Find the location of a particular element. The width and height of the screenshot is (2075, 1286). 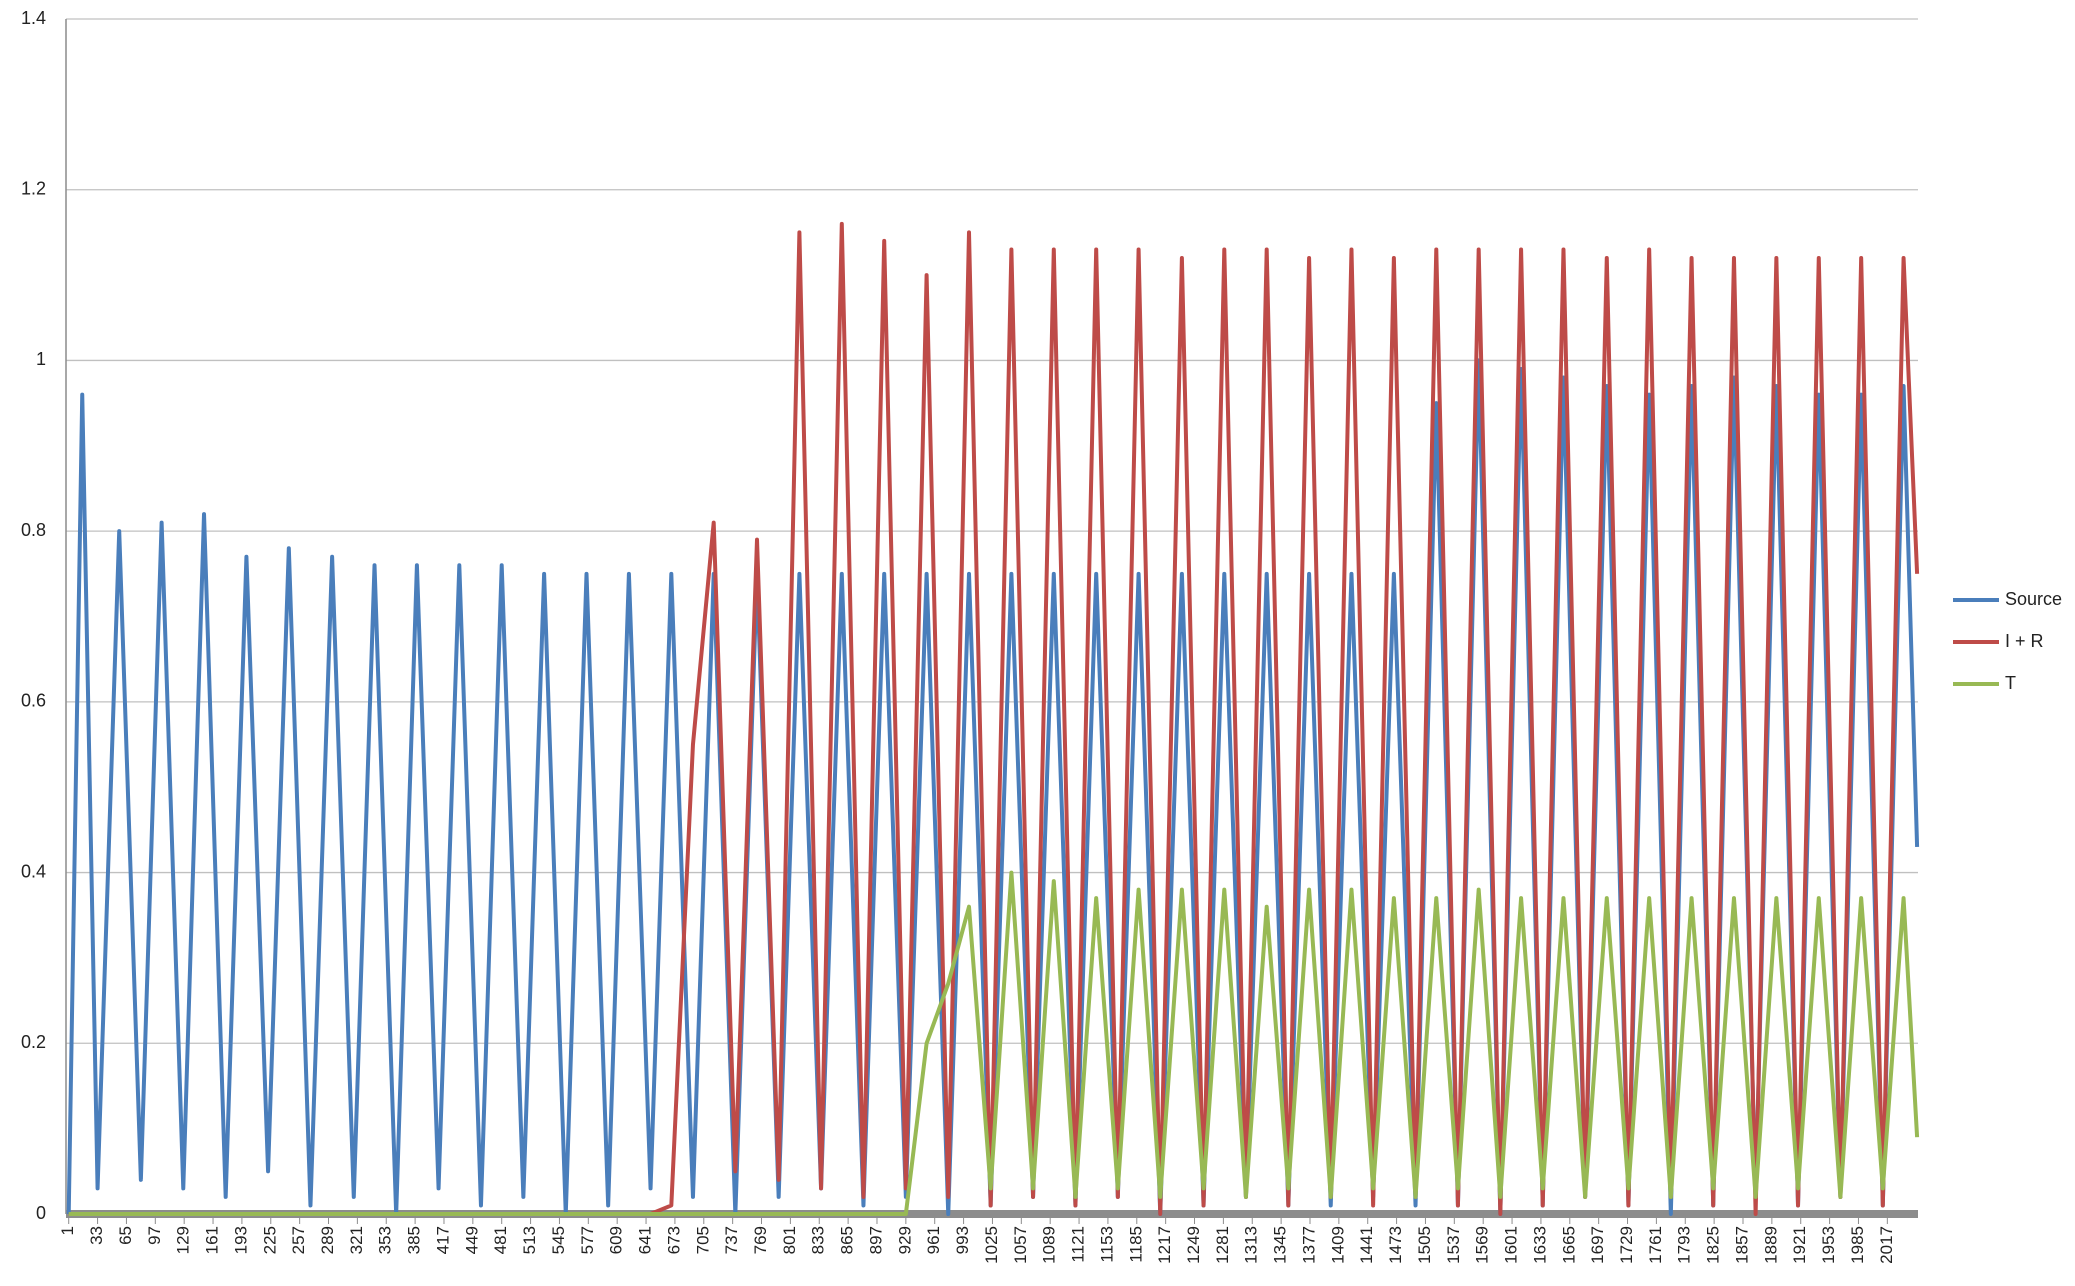

y-tick-label: 0.6 is located at coordinates (33, 701).